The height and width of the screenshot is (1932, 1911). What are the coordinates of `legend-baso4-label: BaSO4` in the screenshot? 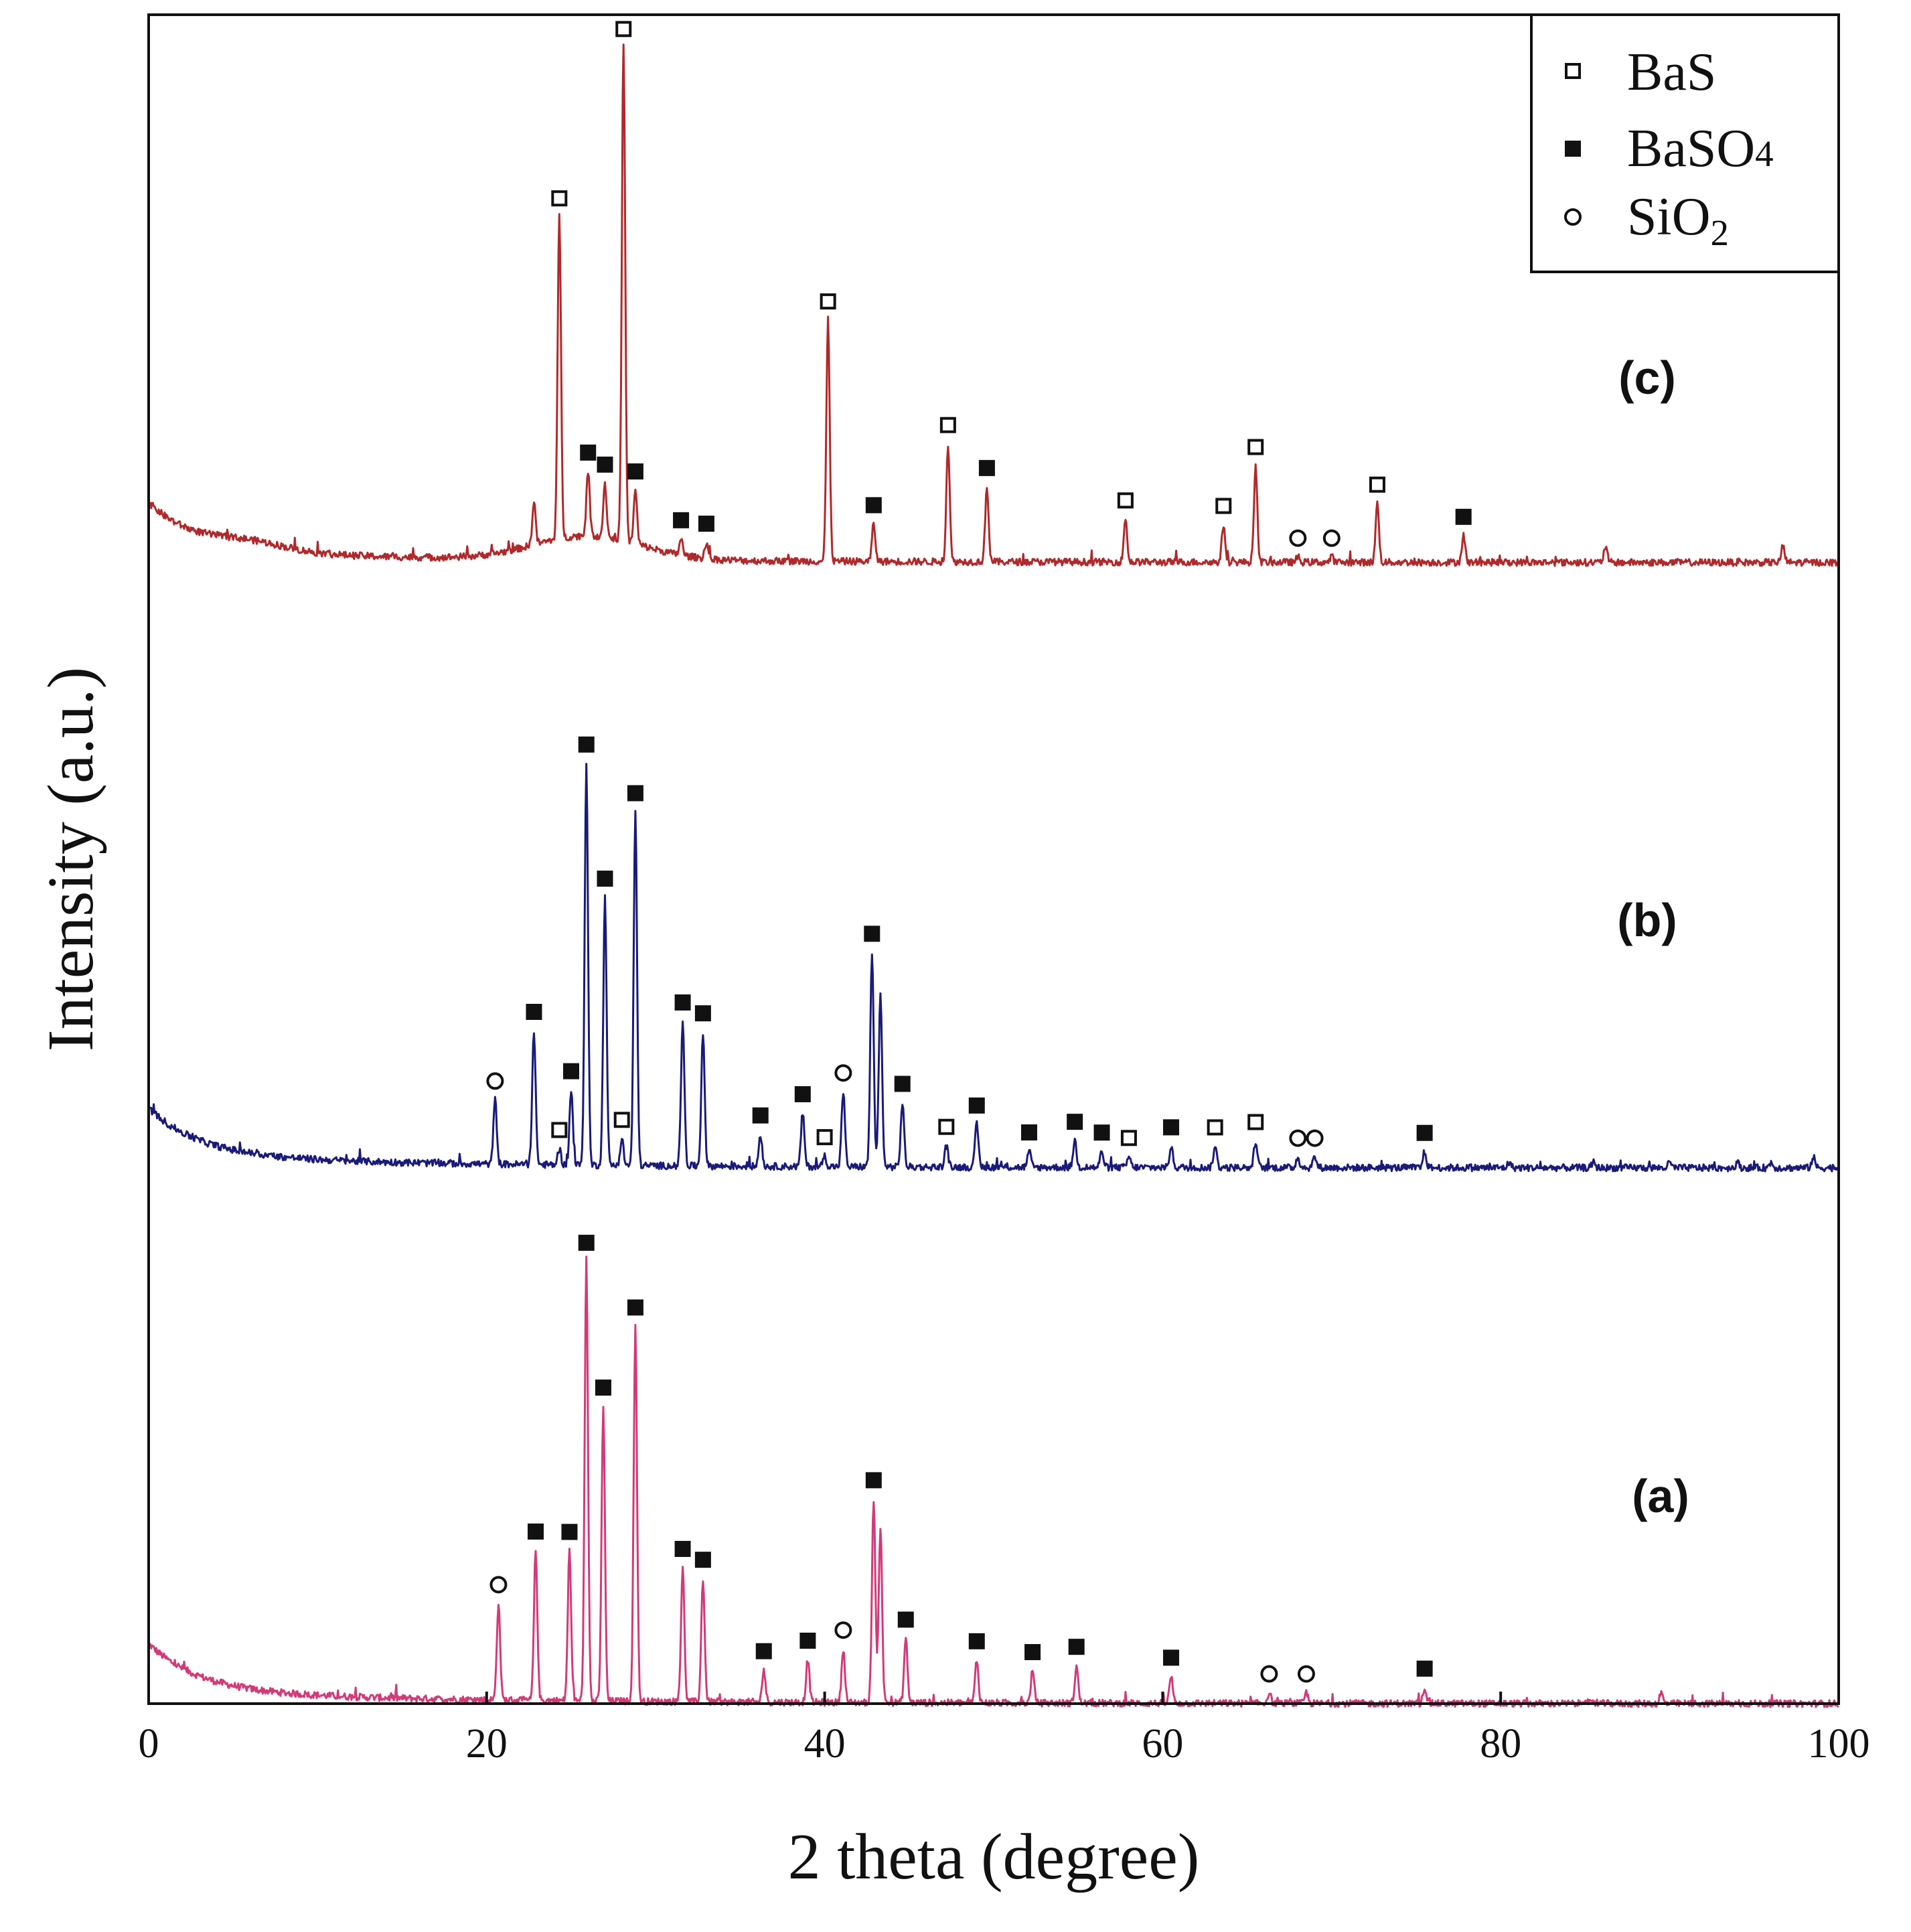 It's located at (1701, 148).